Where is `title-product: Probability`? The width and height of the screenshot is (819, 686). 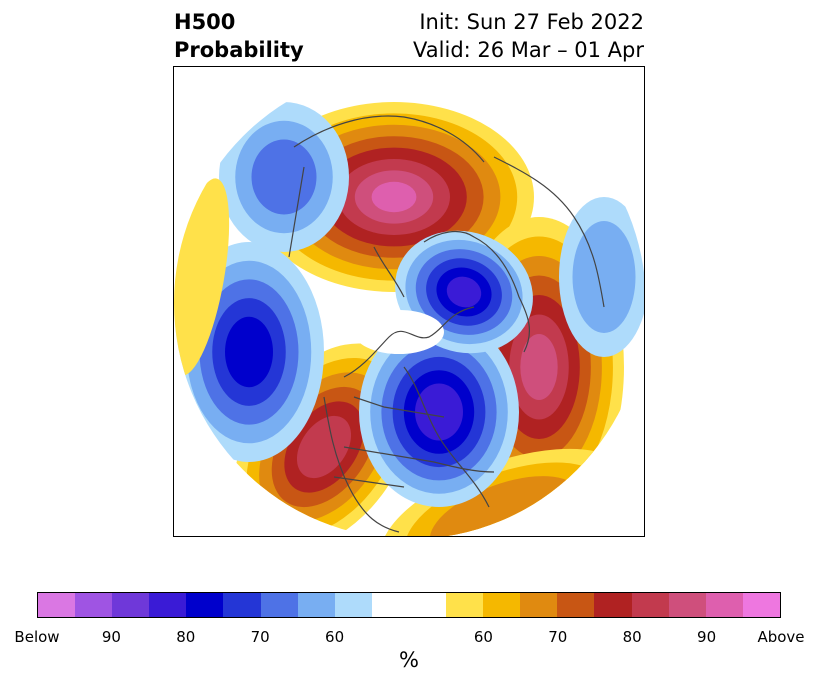
title-product: Probability is located at coordinates (239, 50).